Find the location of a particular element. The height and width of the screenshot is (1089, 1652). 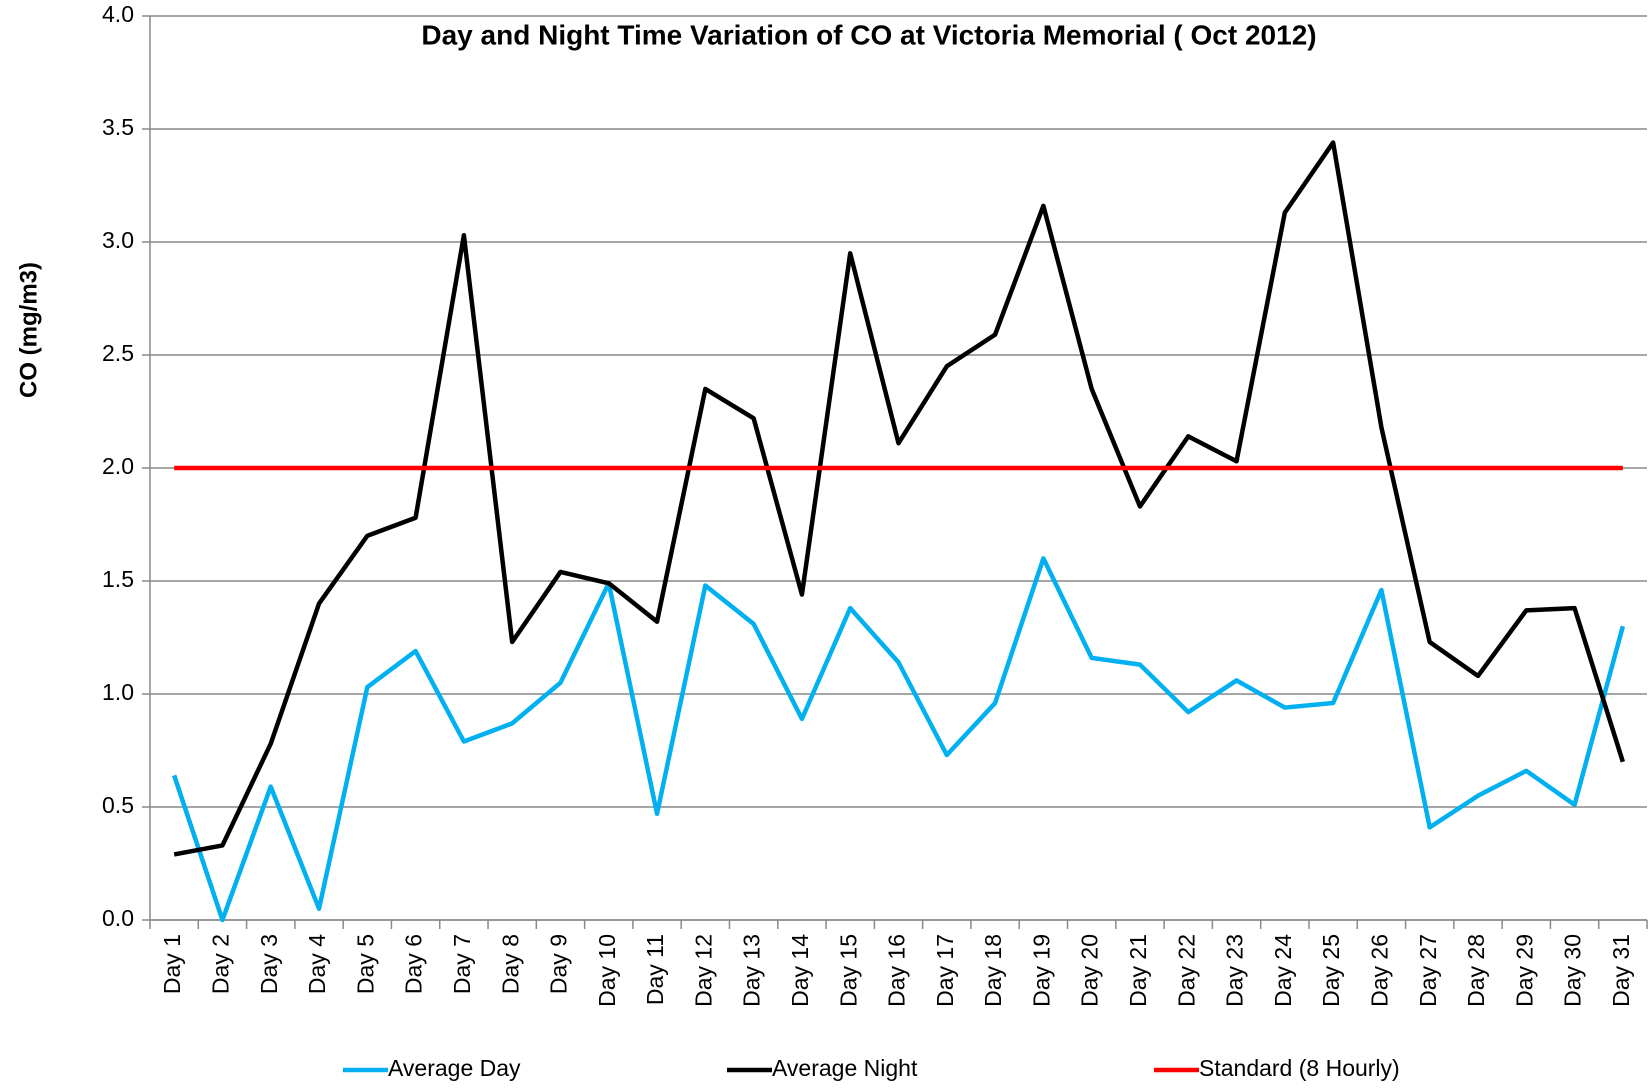

x-tick-label: Day 2 is located at coordinates (221, 964).